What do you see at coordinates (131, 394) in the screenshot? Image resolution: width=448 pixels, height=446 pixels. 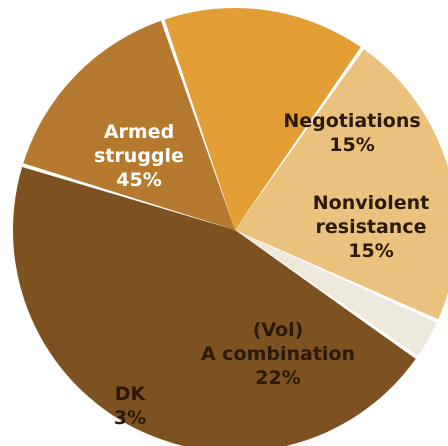 I see `slice-label-line: DK` at bounding box center [131, 394].